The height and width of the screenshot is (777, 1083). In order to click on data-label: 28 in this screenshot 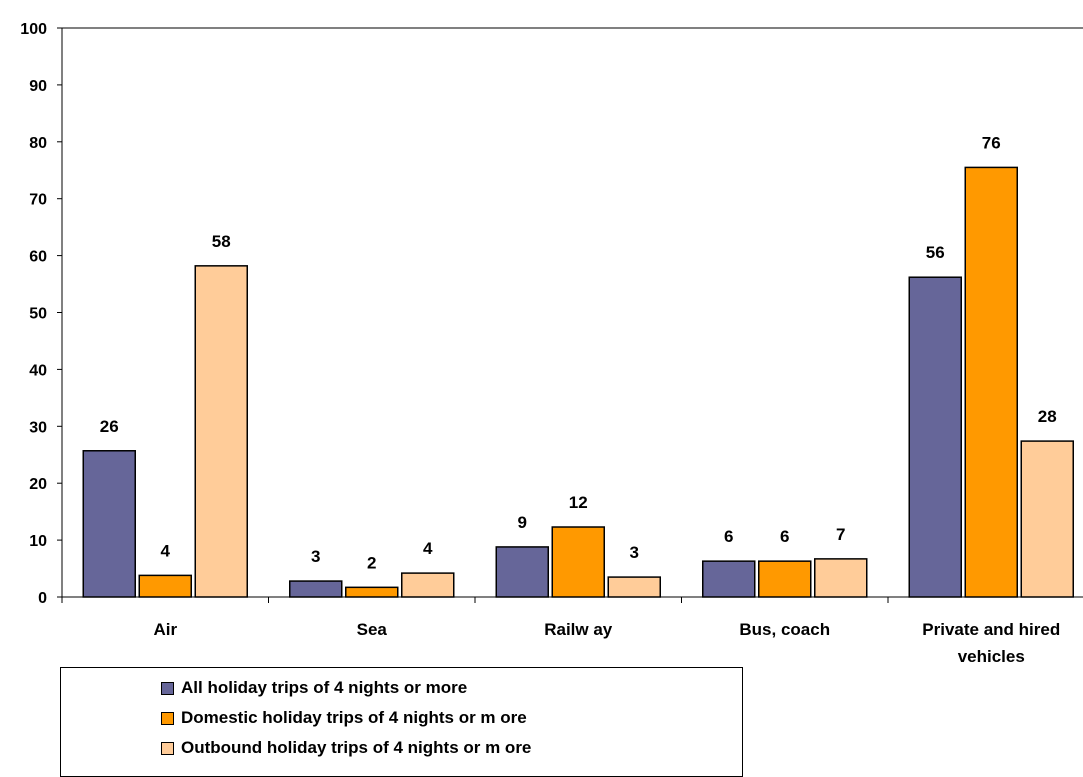, I will do `click(1047, 416)`.